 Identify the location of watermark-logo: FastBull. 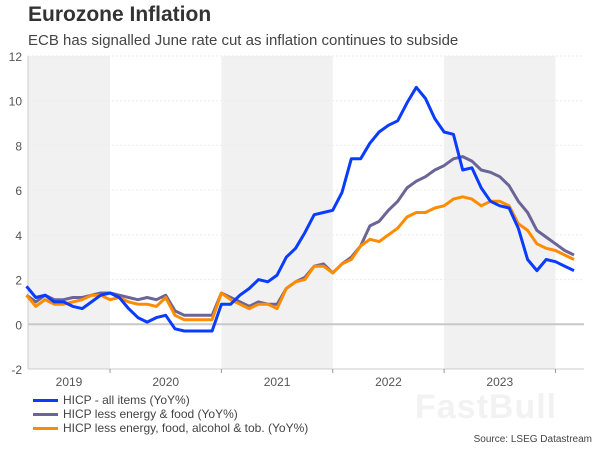
(486, 407).